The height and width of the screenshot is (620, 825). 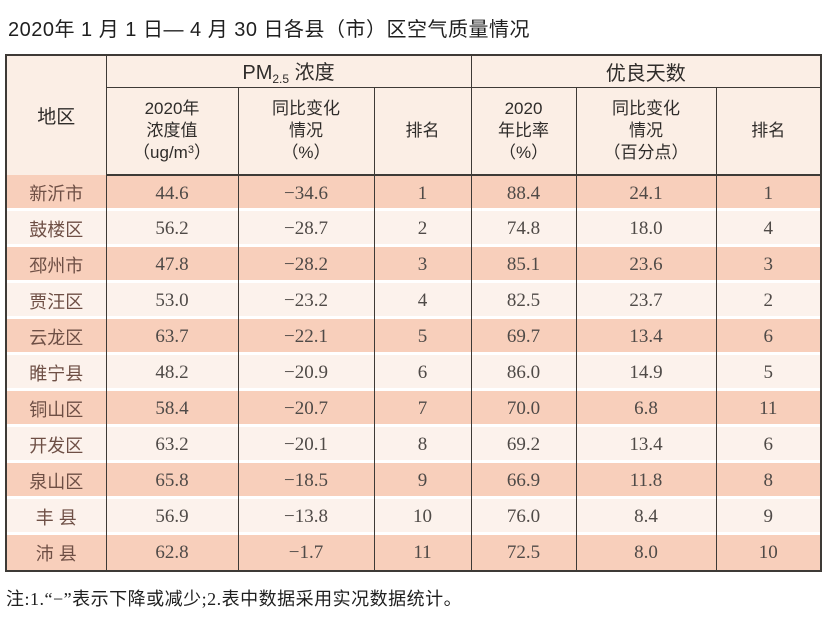 What do you see at coordinates (190, 149) in the screenshot?
I see `pm-value-unit-sup: 3` at bounding box center [190, 149].